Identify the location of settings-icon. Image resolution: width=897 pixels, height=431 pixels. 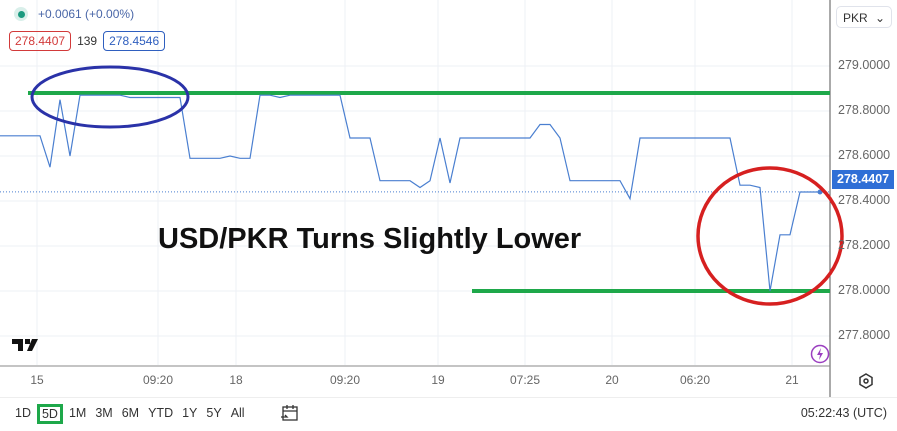
(866, 381).